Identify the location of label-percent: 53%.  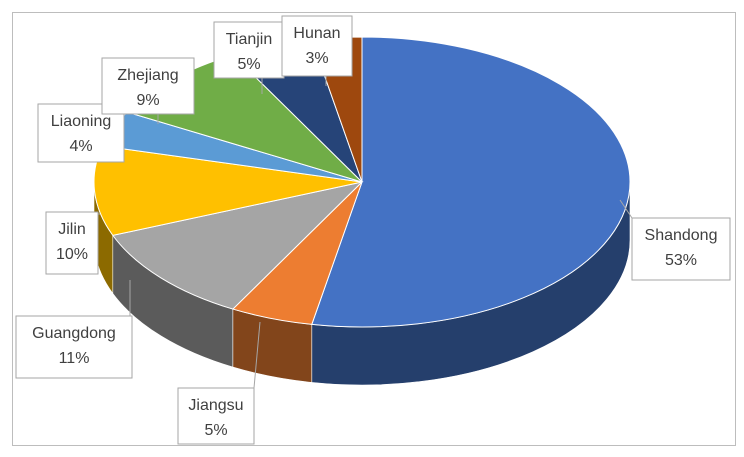
(681, 260).